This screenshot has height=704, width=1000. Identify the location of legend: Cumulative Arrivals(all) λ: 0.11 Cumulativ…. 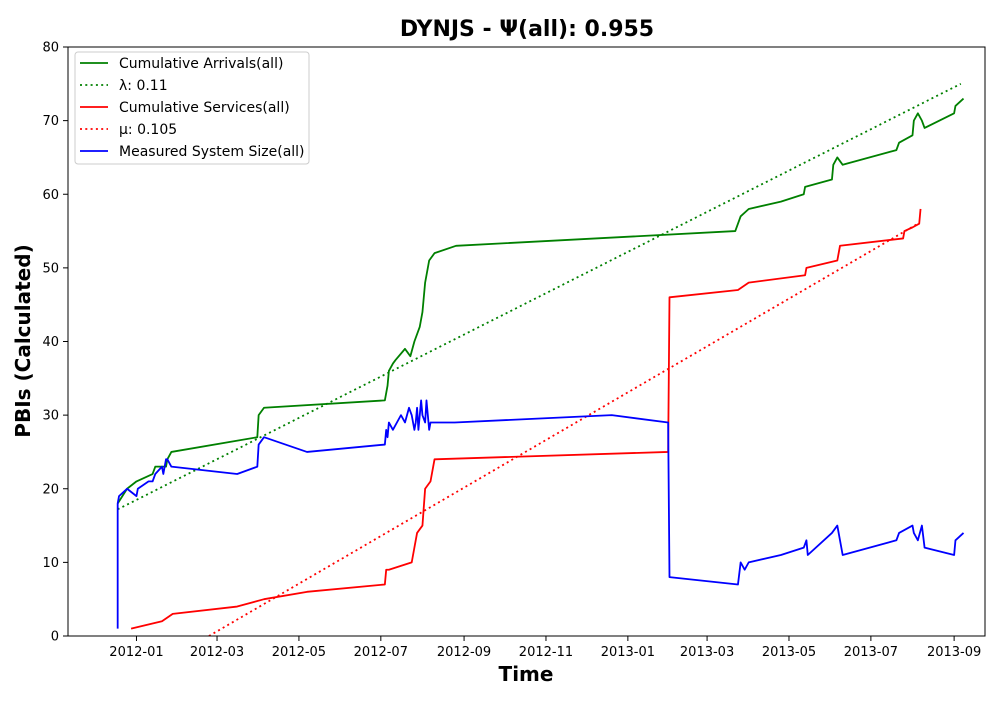
(192, 108).